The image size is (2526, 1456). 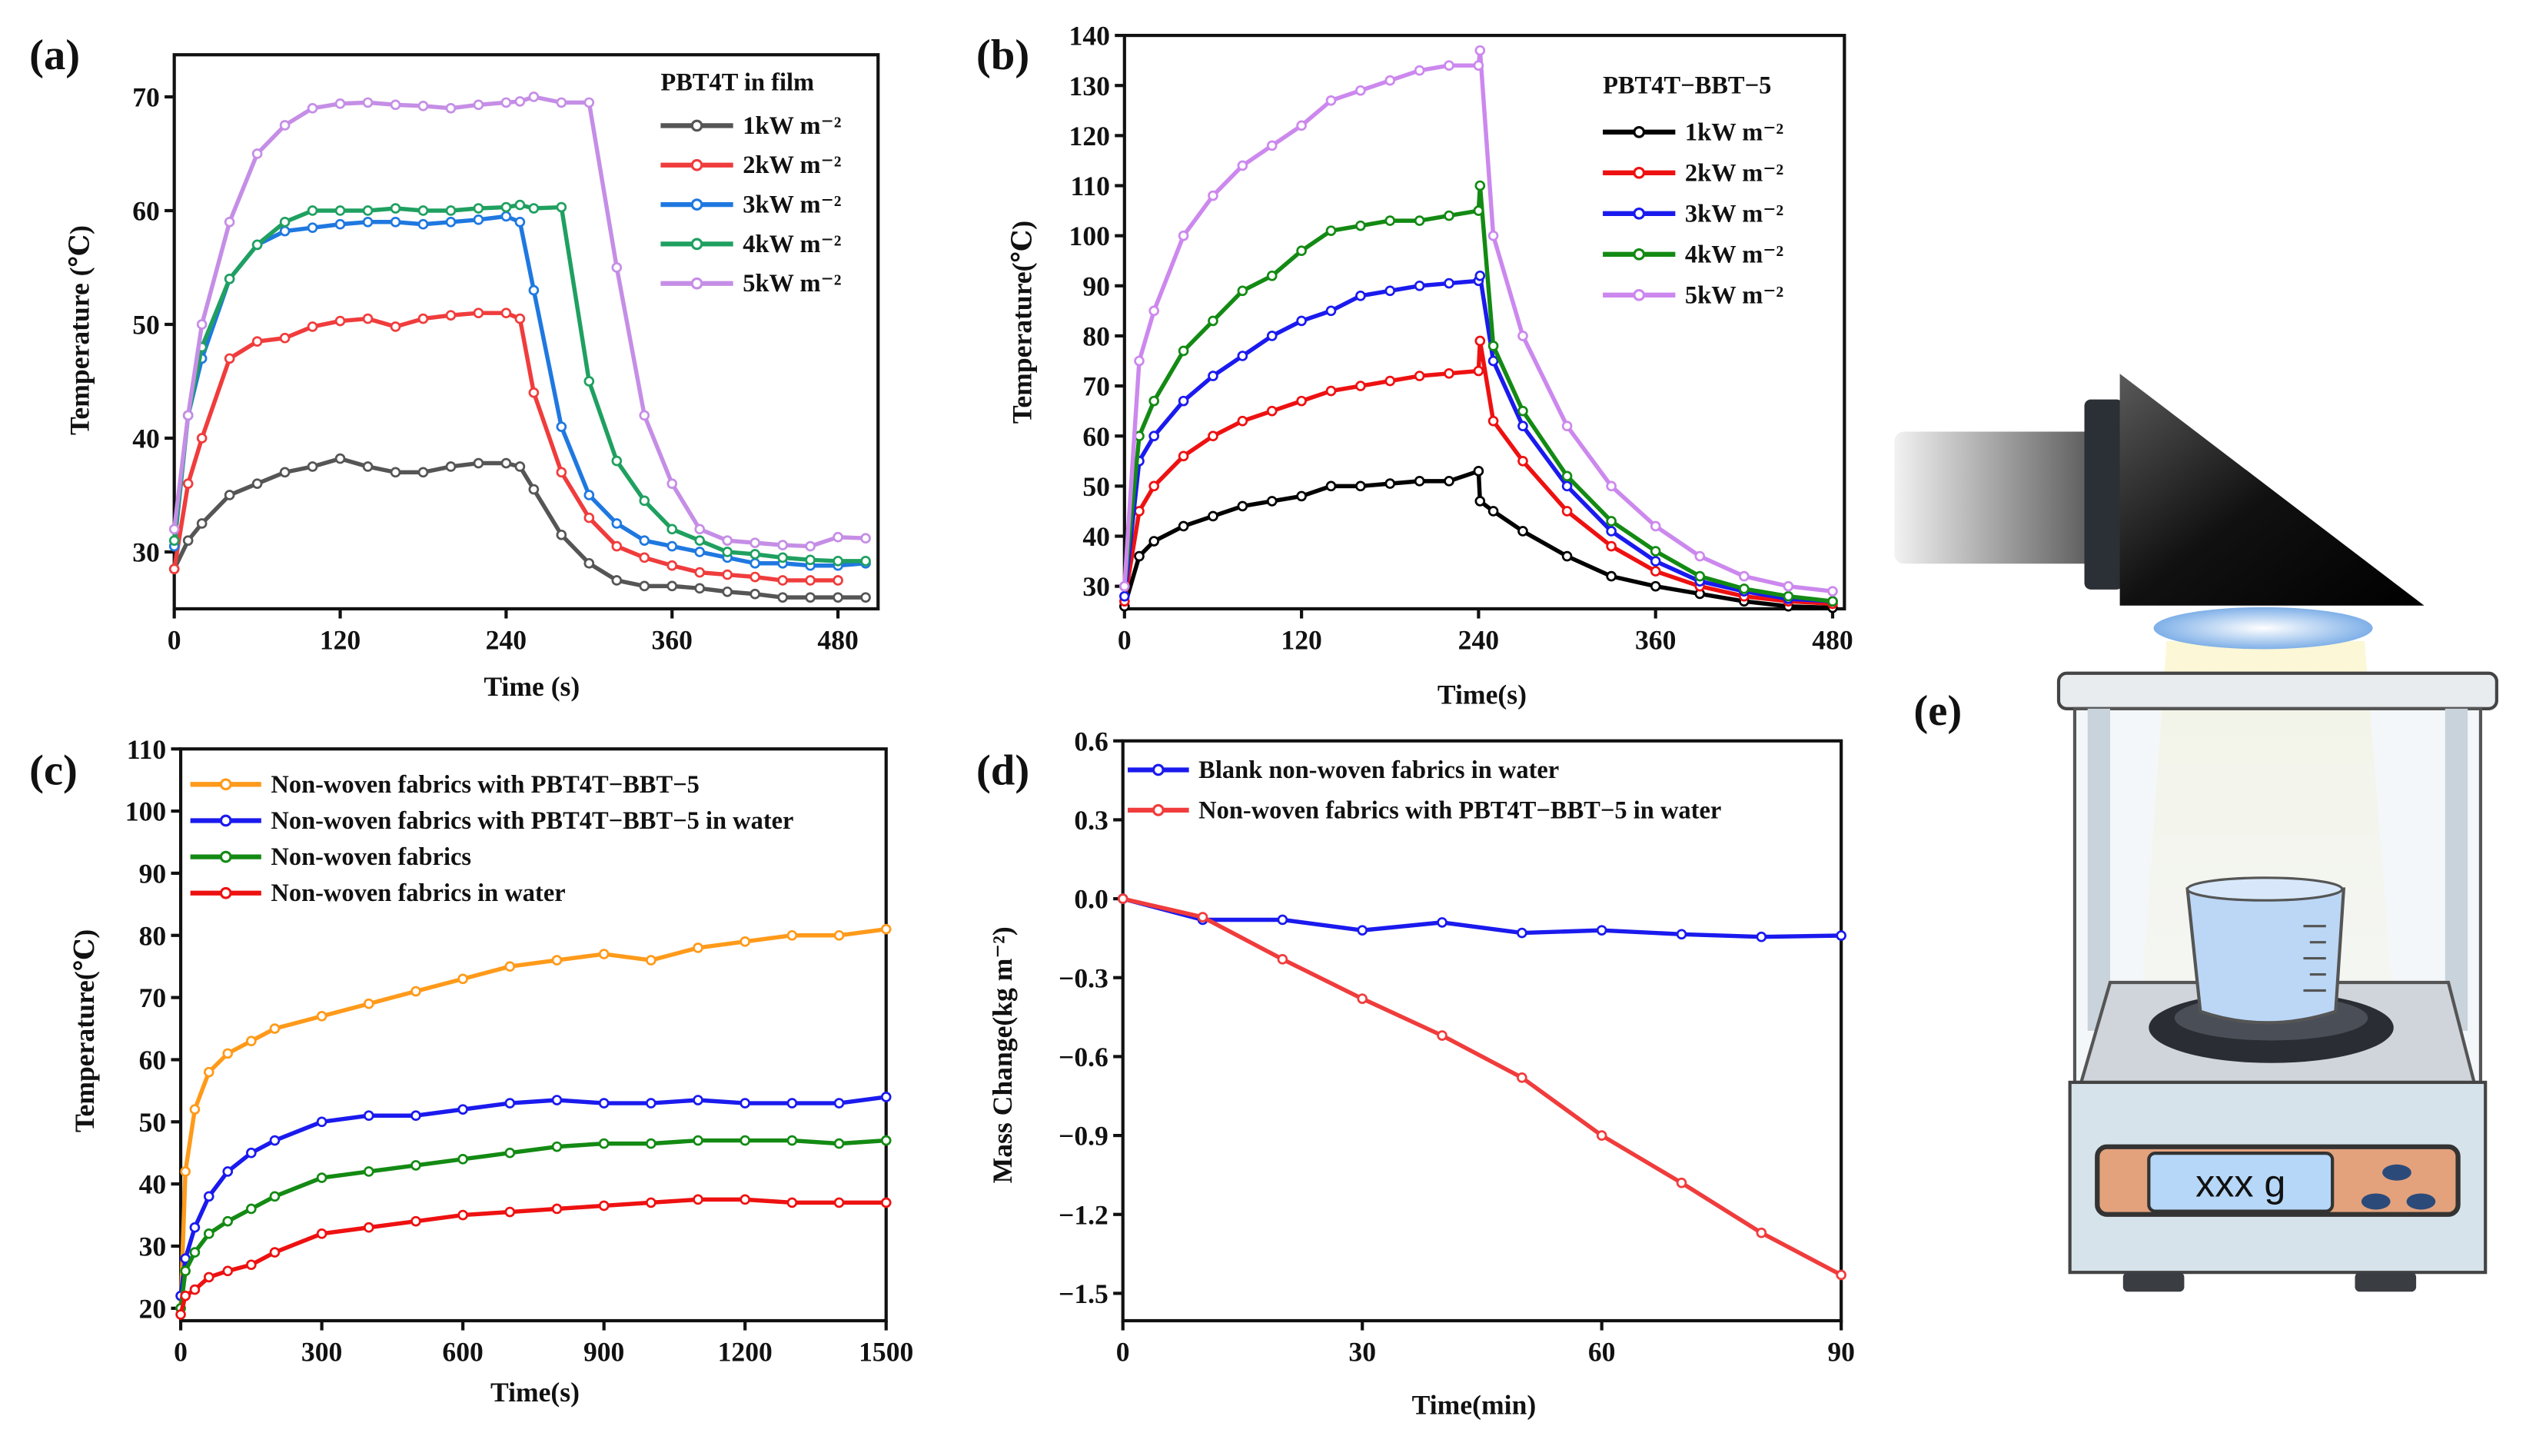 What do you see at coordinates (1994, 498) in the screenshot?
I see `lamp-body` at bounding box center [1994, 498].